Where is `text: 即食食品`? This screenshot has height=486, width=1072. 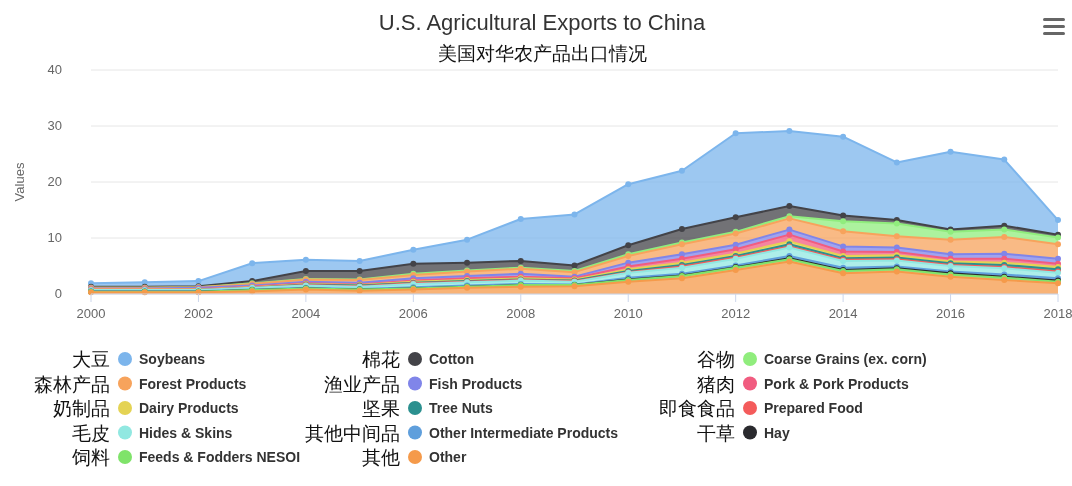
text: 即食食品 is located at coordinates (697, 408).